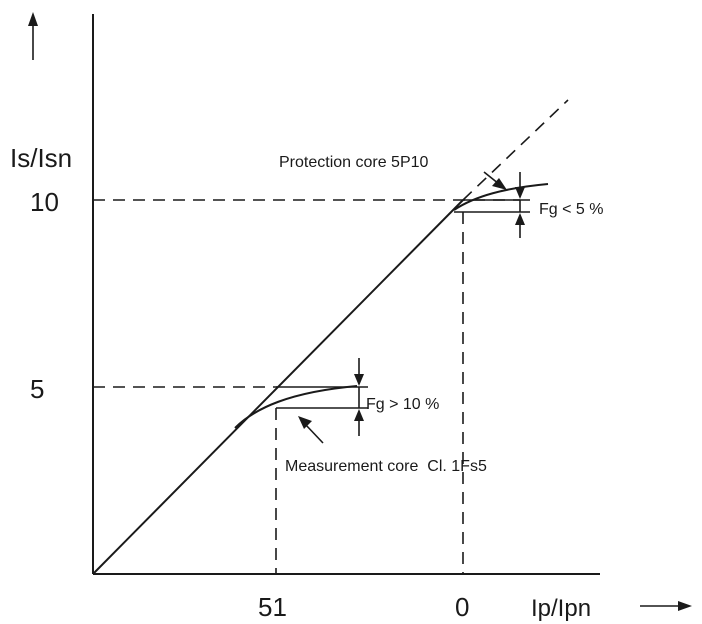  What do you see at coordinates (515, 150) in the screenshot?
I see `ideal-extension-dash` at bounding box center [515, 150].